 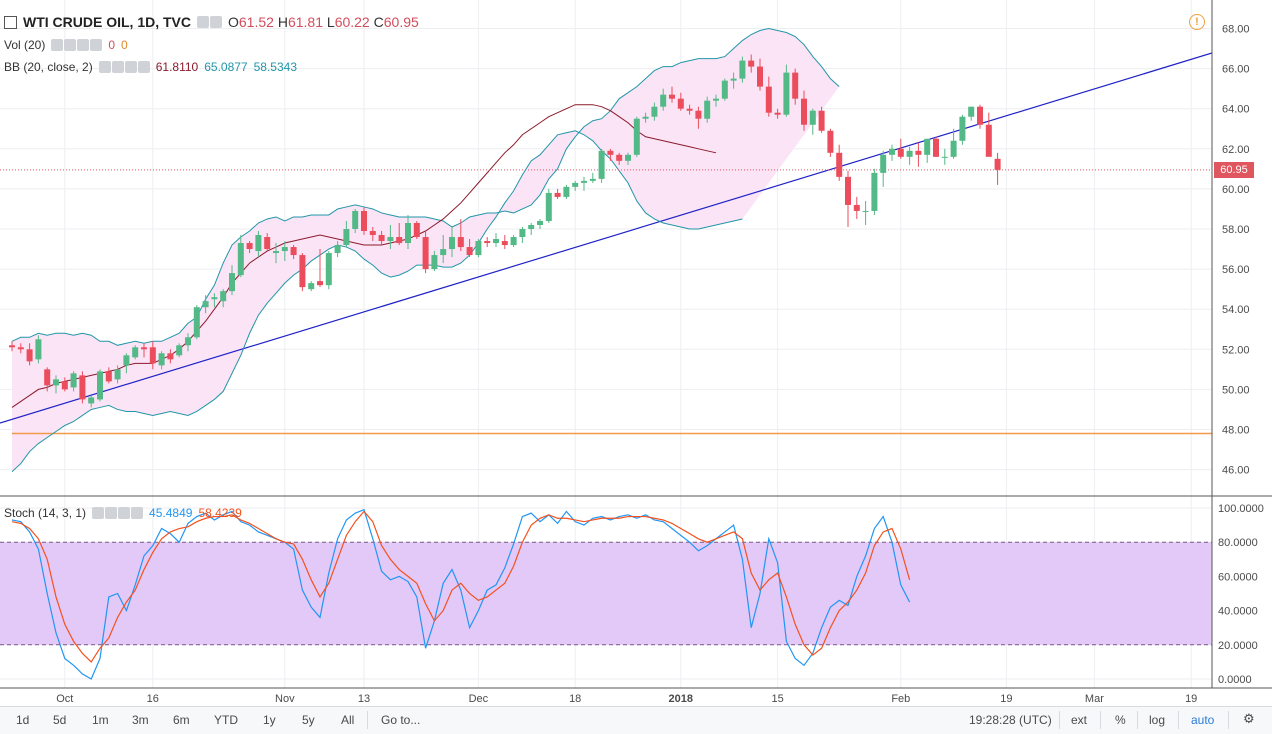 What do you see at coordinates (1236, 70) in the screenshot?
I see `price-tick-label: 66.00` at bounding box center [1236, 70].